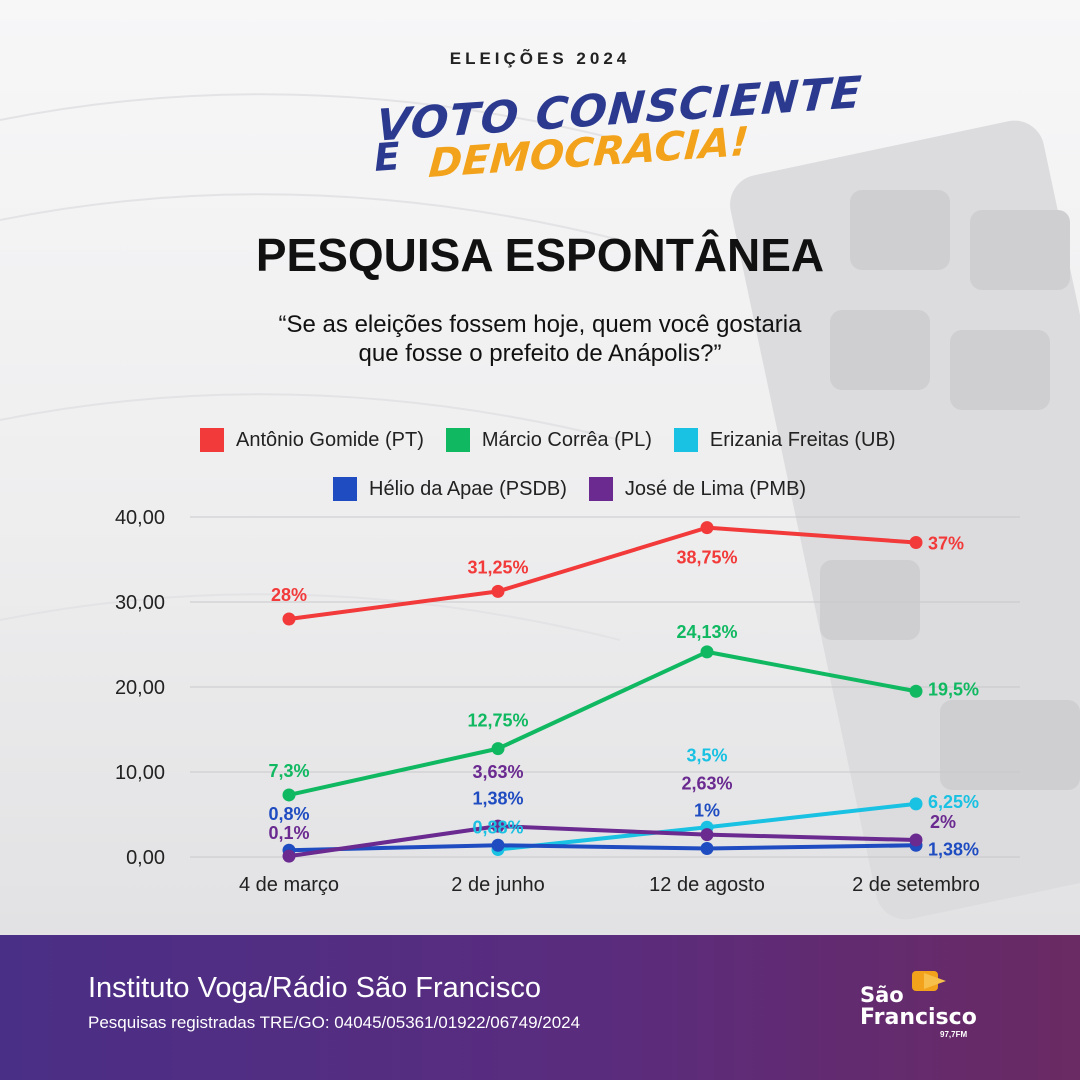 Image resolution: width=1080 pixels, height=1080 pixels. Describe the element at coordinates (540, 353) in the screenshot. I see `question-line2: que fosse o prefeito de Anápolis?”` at that location.